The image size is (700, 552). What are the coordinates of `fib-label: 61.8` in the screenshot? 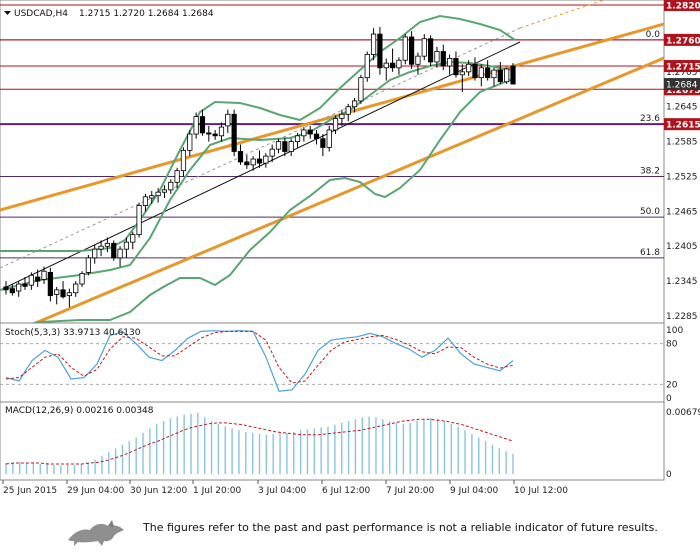 It's located at (650, 253).